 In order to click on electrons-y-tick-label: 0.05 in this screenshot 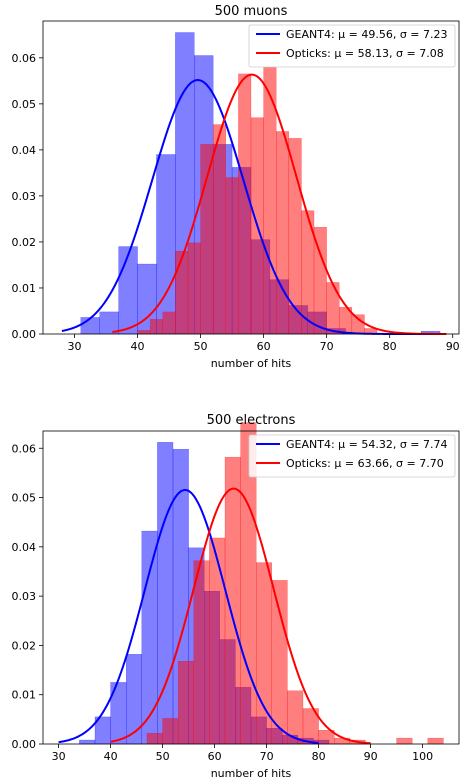, I will do `click(24, 498)`.